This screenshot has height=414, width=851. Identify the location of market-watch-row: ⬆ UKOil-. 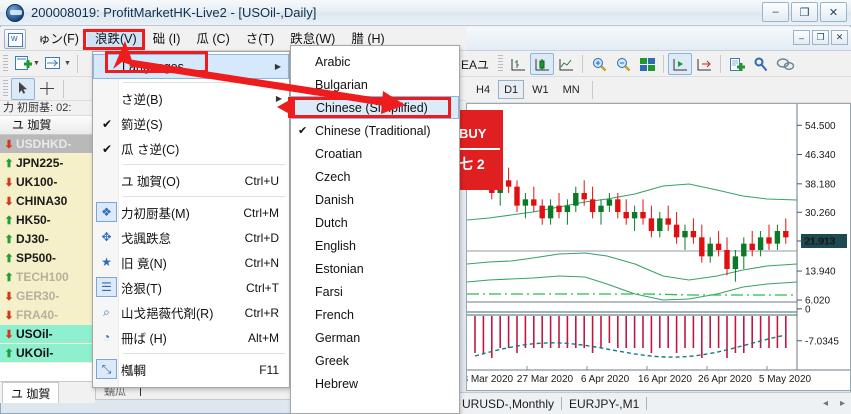
(47, 353).